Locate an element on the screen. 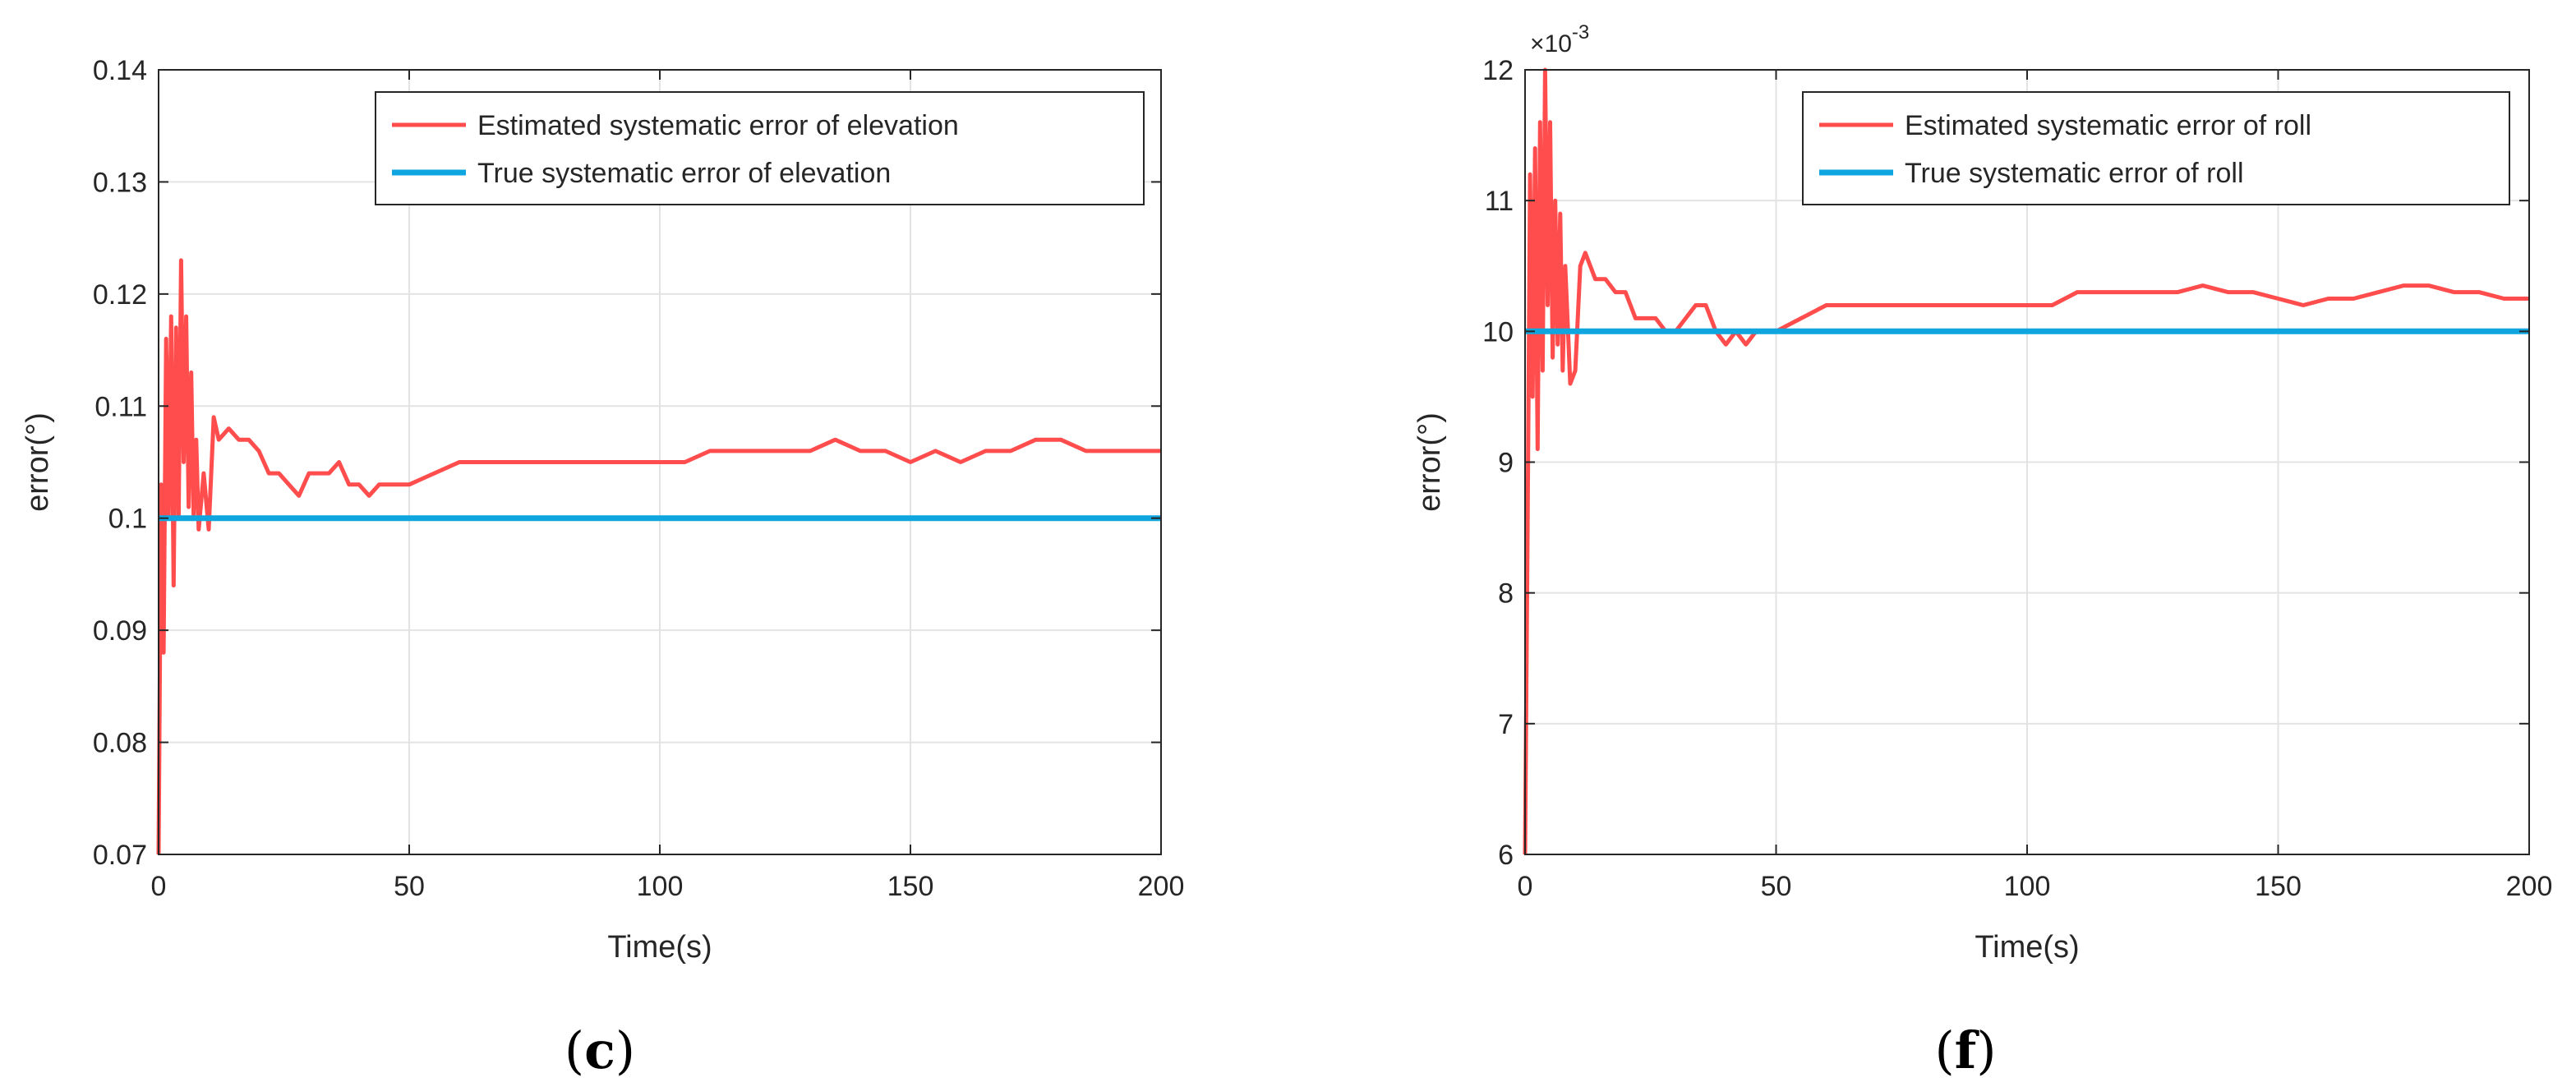  panel-label: (f) is located at coordinates (1965, 1050).